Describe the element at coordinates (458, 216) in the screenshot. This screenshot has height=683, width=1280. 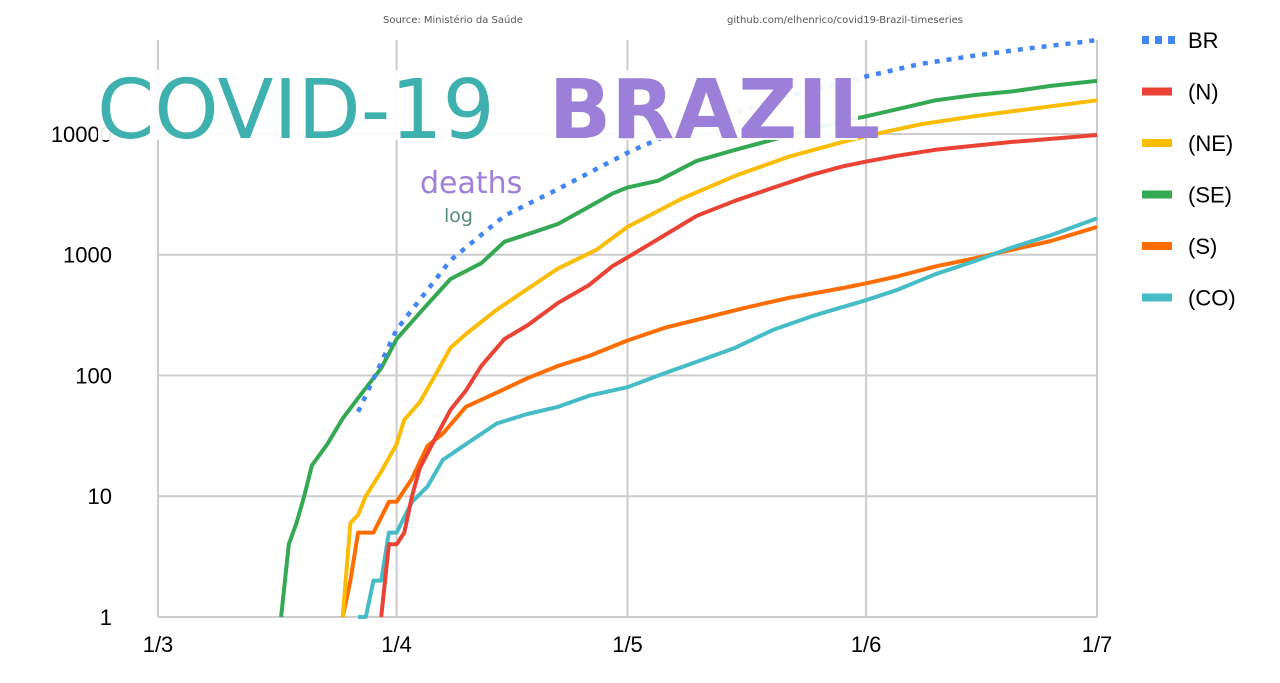
I see `scale-note: log` at that location.